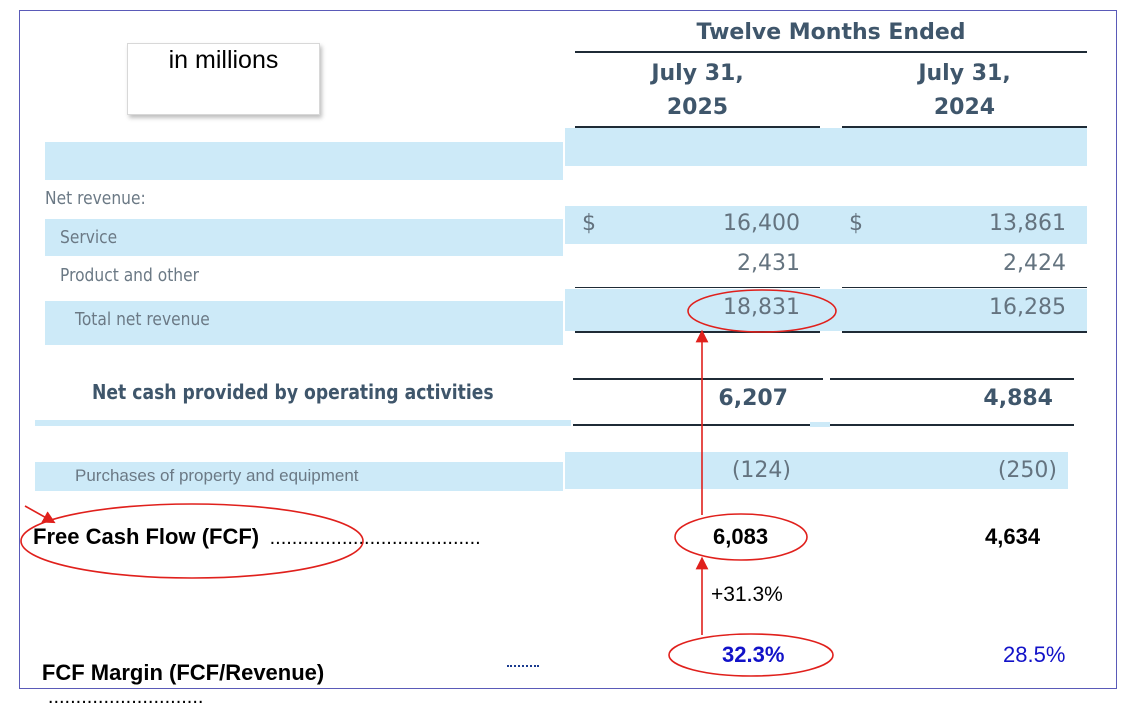  Describe the element at coordinates (589, 223) in the screenshot. I see `service-dollar-2025: $` at that location.